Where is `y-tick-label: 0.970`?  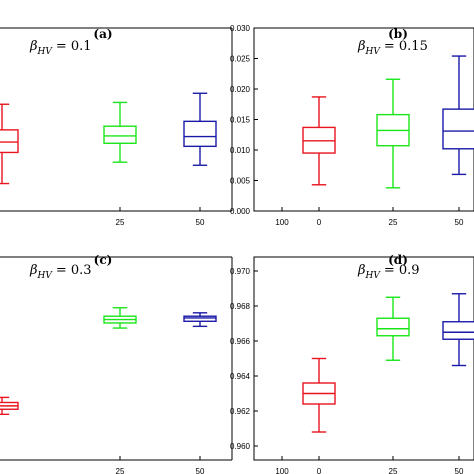
y-tick-label: 0.970 is located at coordinates (240, 271).